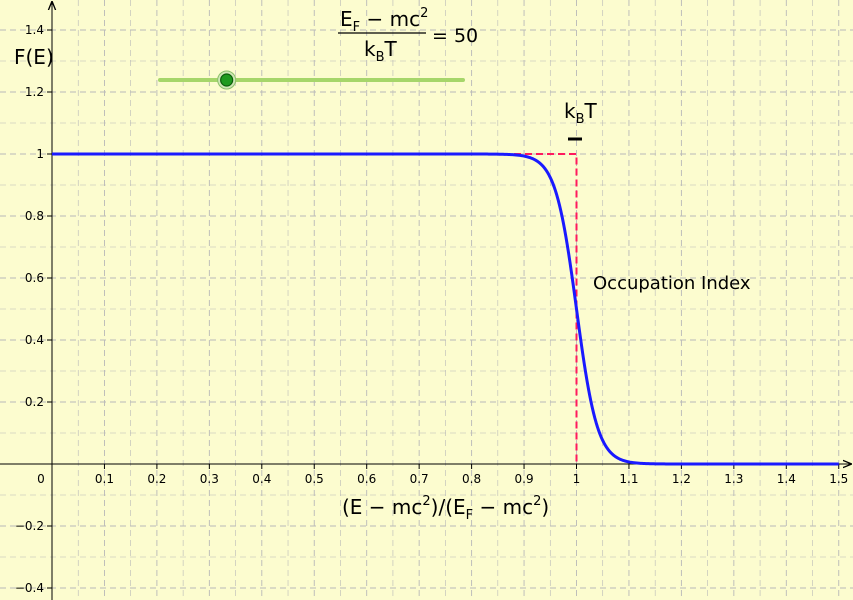  Describe the element at coordinates (577, 479) in the screenshot. I see `x-tick-label: 1` at that location.